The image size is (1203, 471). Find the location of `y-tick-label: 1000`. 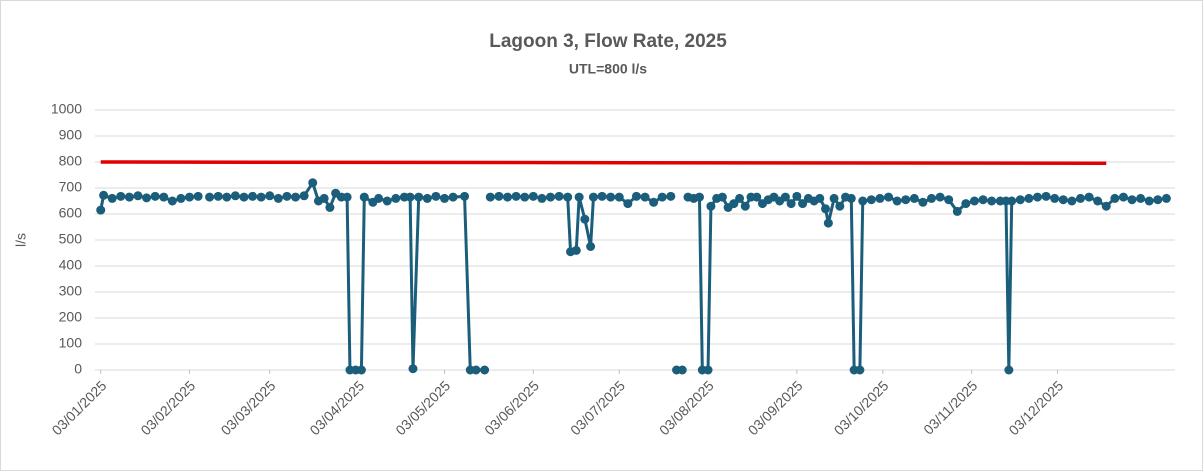

y-tick-label: 1000 is located at coordinates (66, 109).